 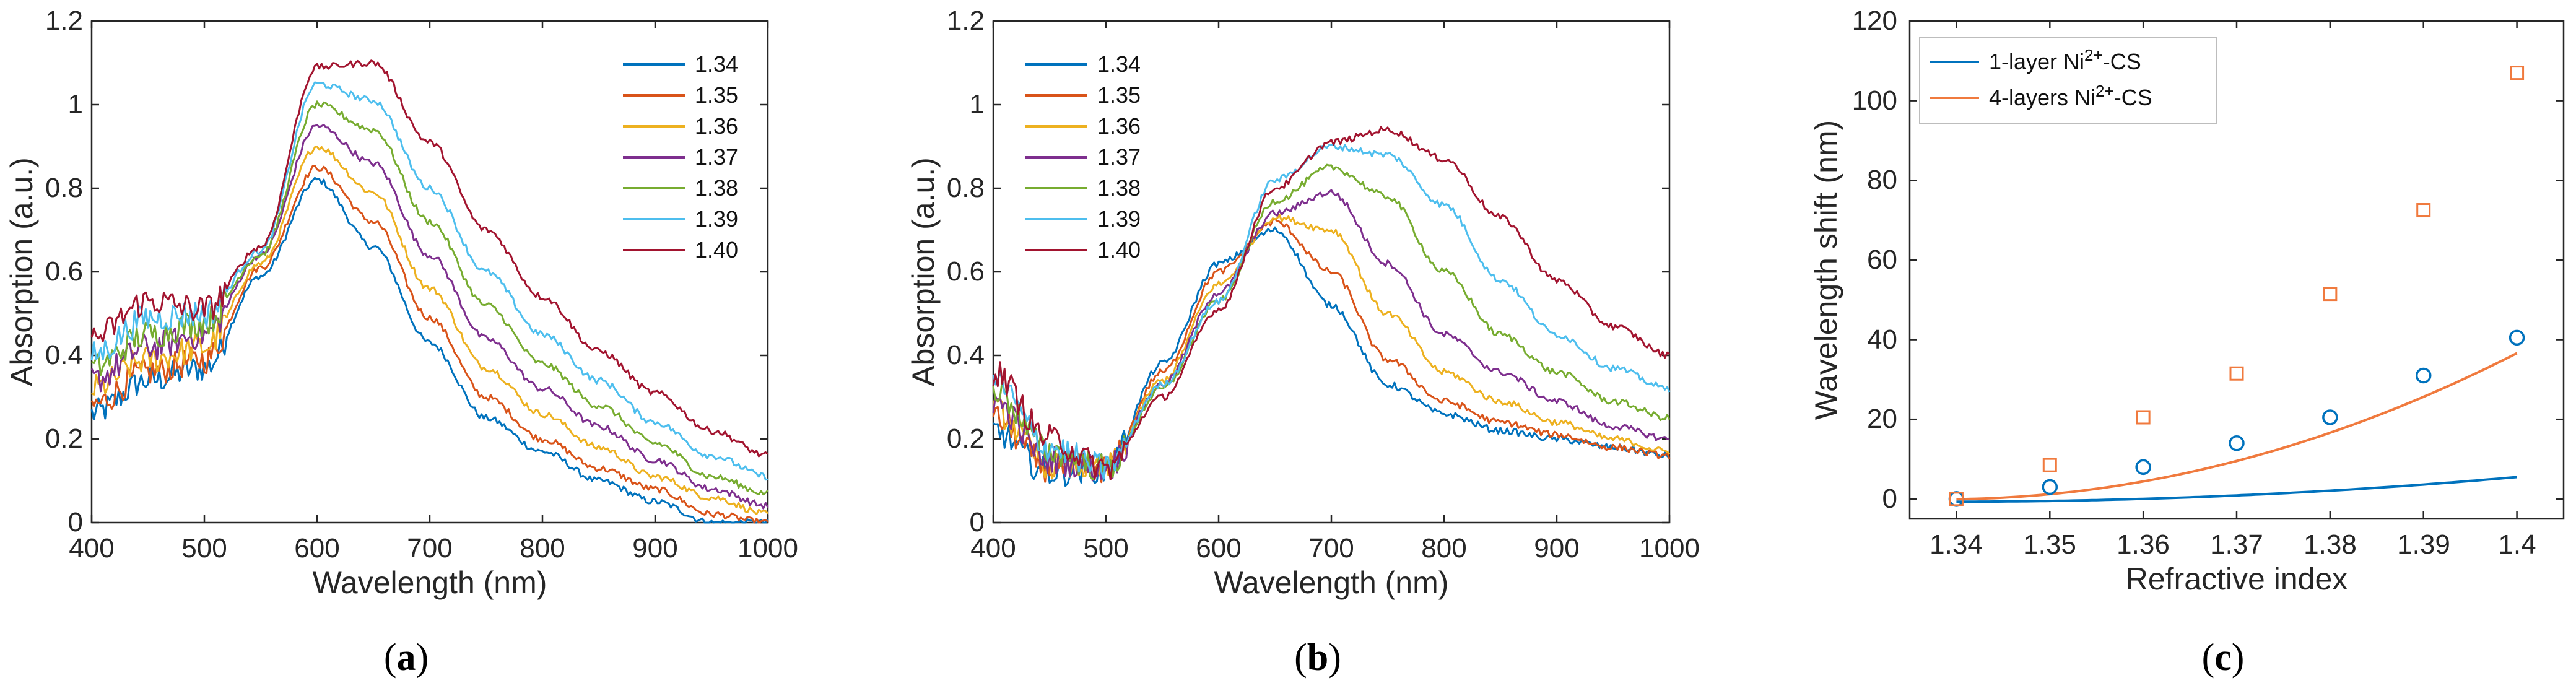 I want to click on y-tick-label: 100, so click(x=1874, y=100).